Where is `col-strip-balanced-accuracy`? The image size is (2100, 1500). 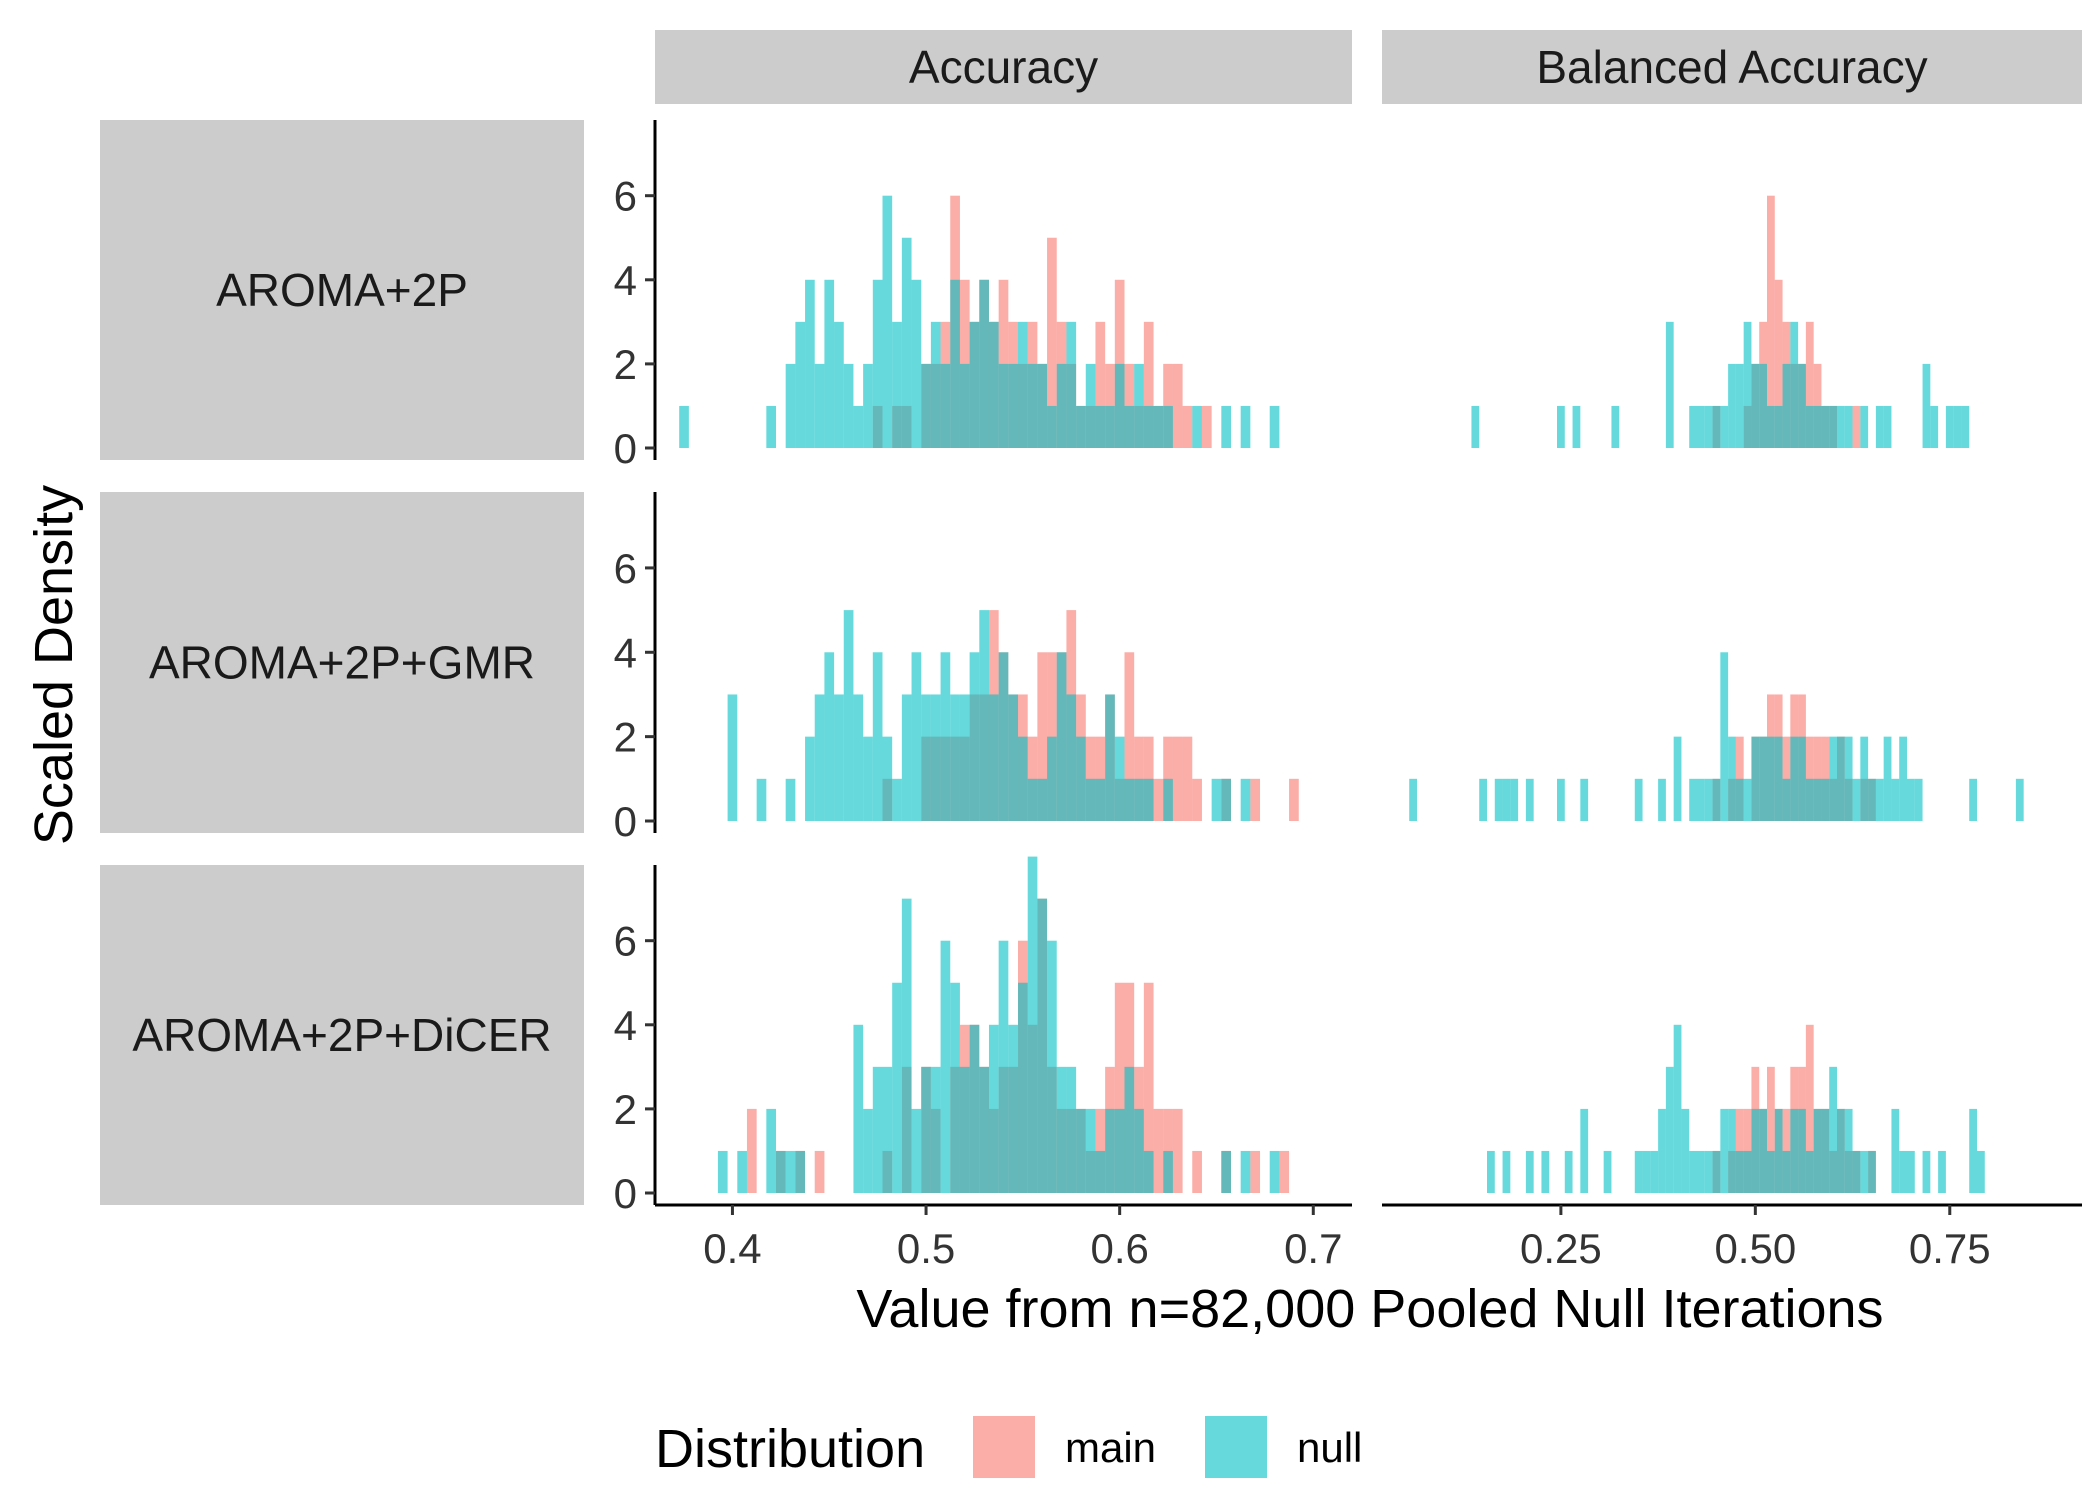 col-strip-balanced-accuracy is located at coordinates (1732, 67).